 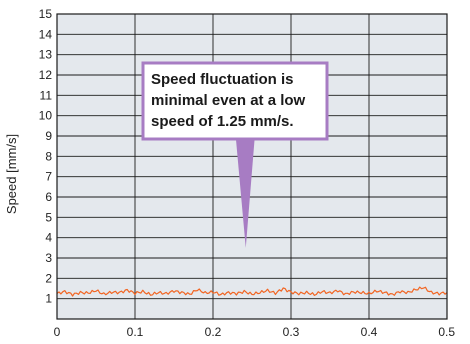 What do you see at coordinates (46, 75) in the screenshot?
I see `y-tick-label-12: 12` at bounding box center [46, 75].